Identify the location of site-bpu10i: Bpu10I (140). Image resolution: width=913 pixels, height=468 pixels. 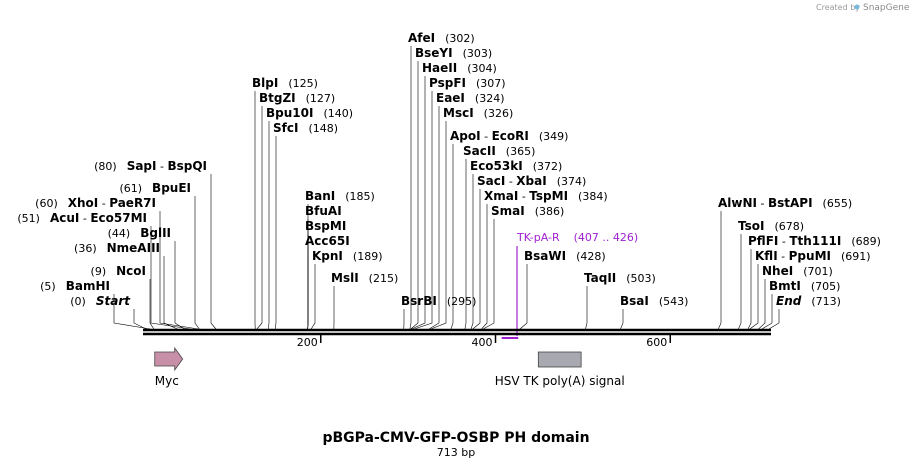
(309, 218).